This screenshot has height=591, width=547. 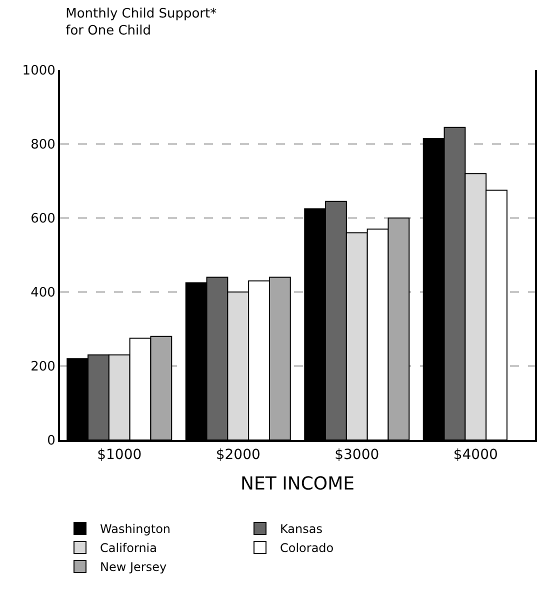 I want to click on x-tick-label: $2000, so click(x=238, y=454).